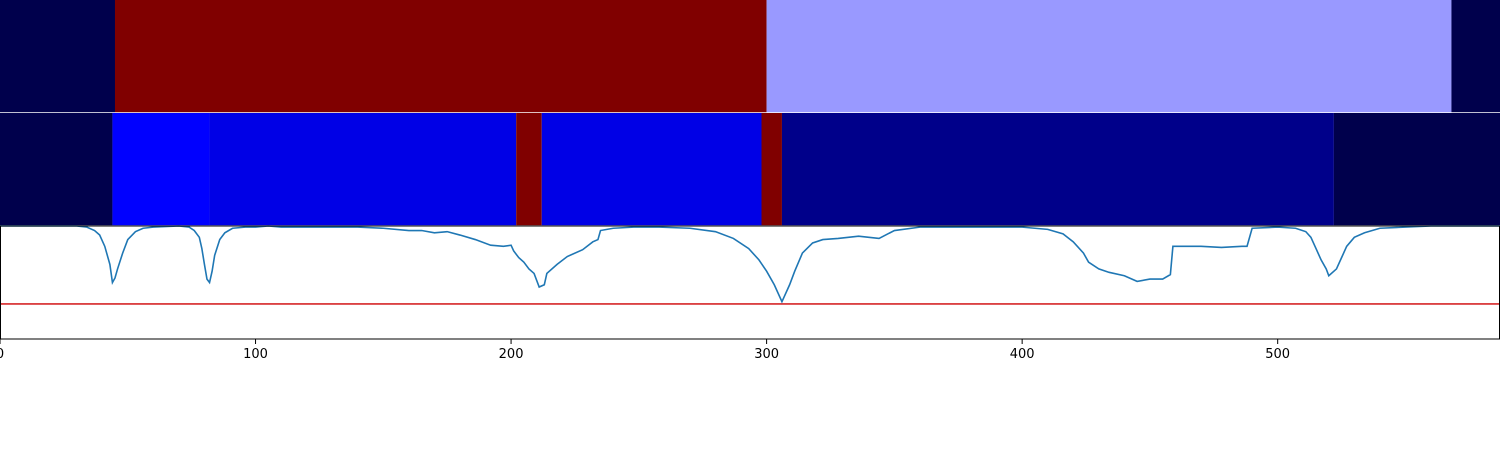 The height and width of the screenshot is (450, 1500). Describe the element at coordinates (645, 350) in the screenshot. I see `x-axis: 0 100 200 300 400 500` at that location.